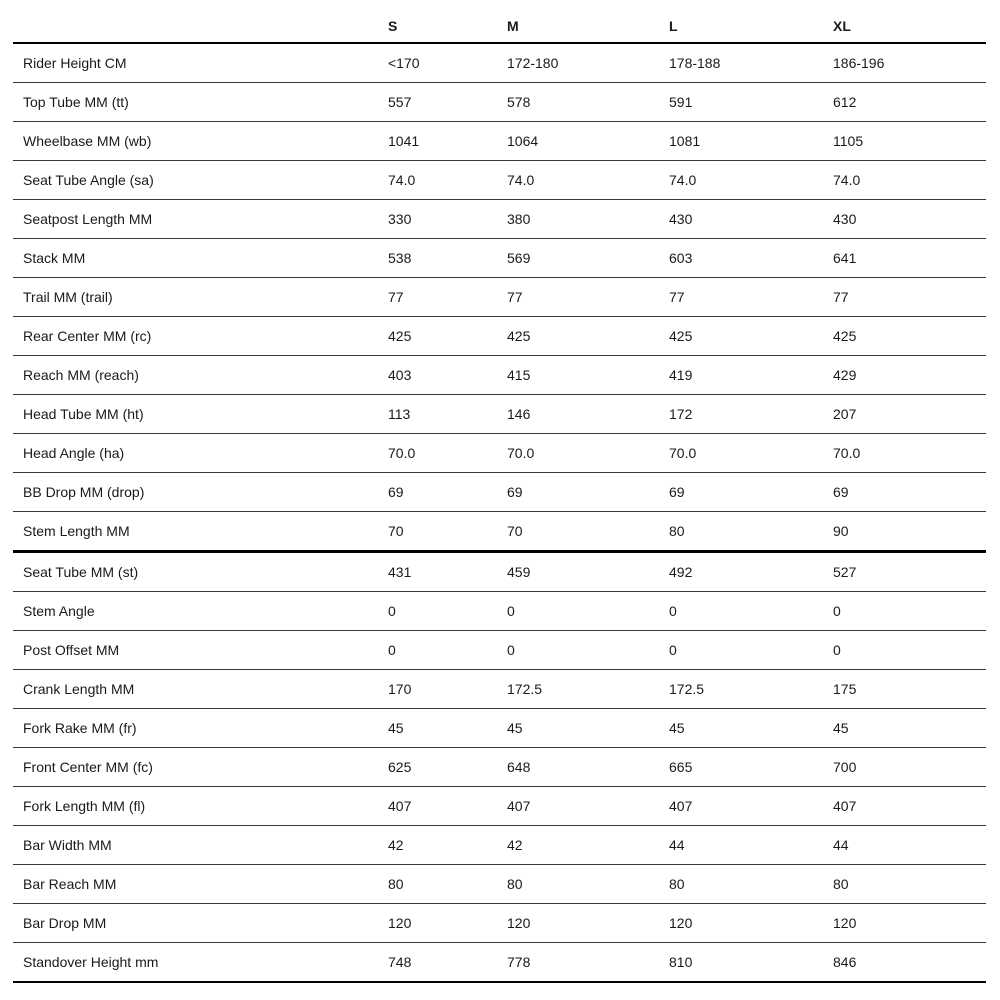 This screenshot has width=1000, height=1000. I want to click on spec-value-m: 74.0, so click(588, 180).